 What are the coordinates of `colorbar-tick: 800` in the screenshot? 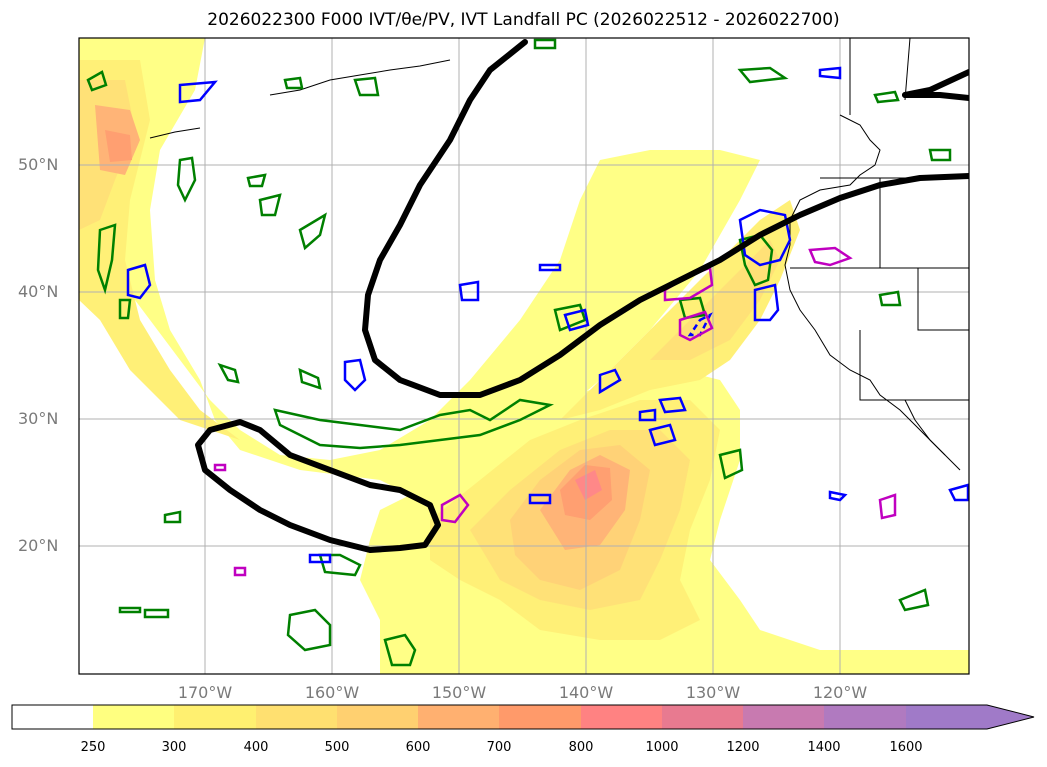 It's located at (581, 747).